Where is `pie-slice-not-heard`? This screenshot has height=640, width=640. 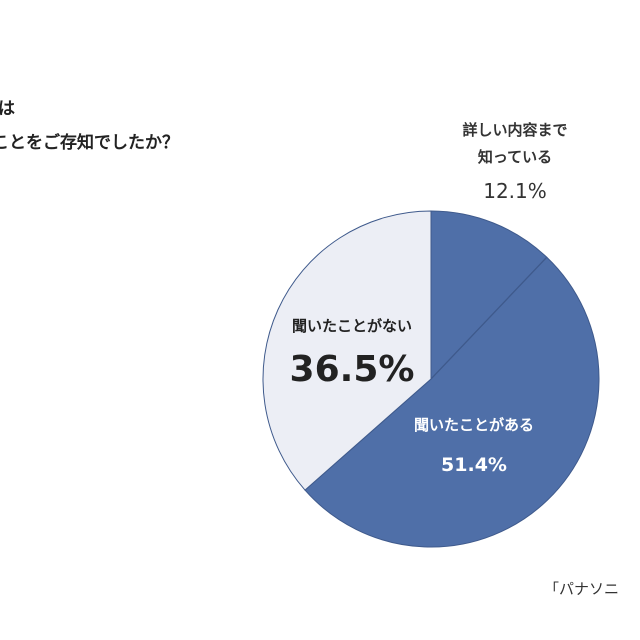
pie-slice-not-heard is located at coordinates (347, 350).